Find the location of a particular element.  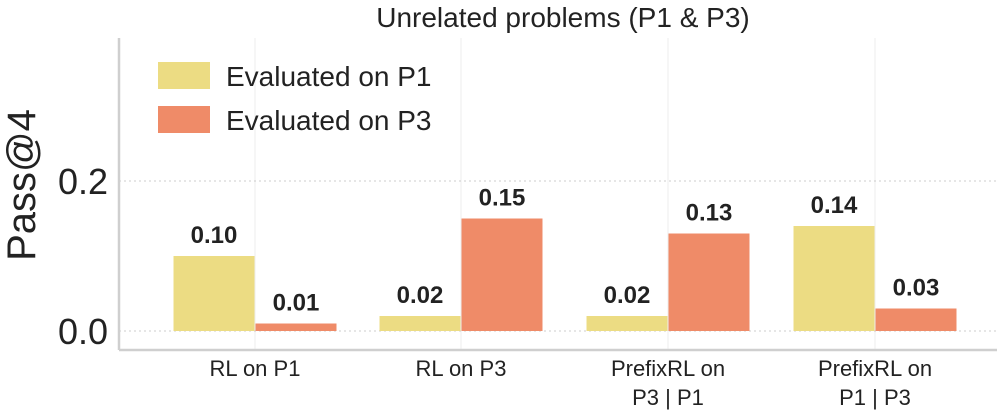

x-tick-label: RL on P3 is located at coordinates (461, 368).